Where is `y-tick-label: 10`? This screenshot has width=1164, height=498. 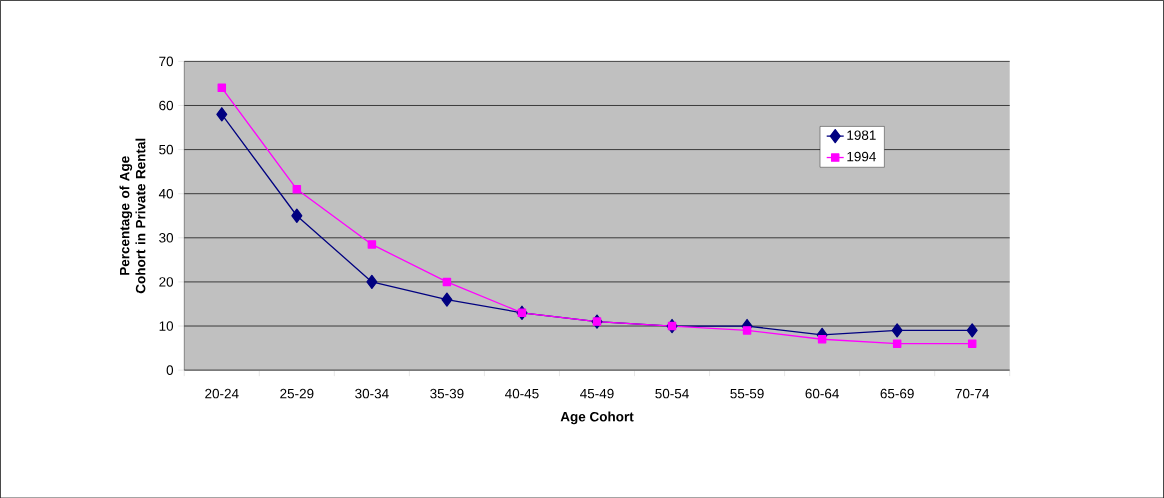
y-tick-label: 10 is located at coordinates (166, 326).